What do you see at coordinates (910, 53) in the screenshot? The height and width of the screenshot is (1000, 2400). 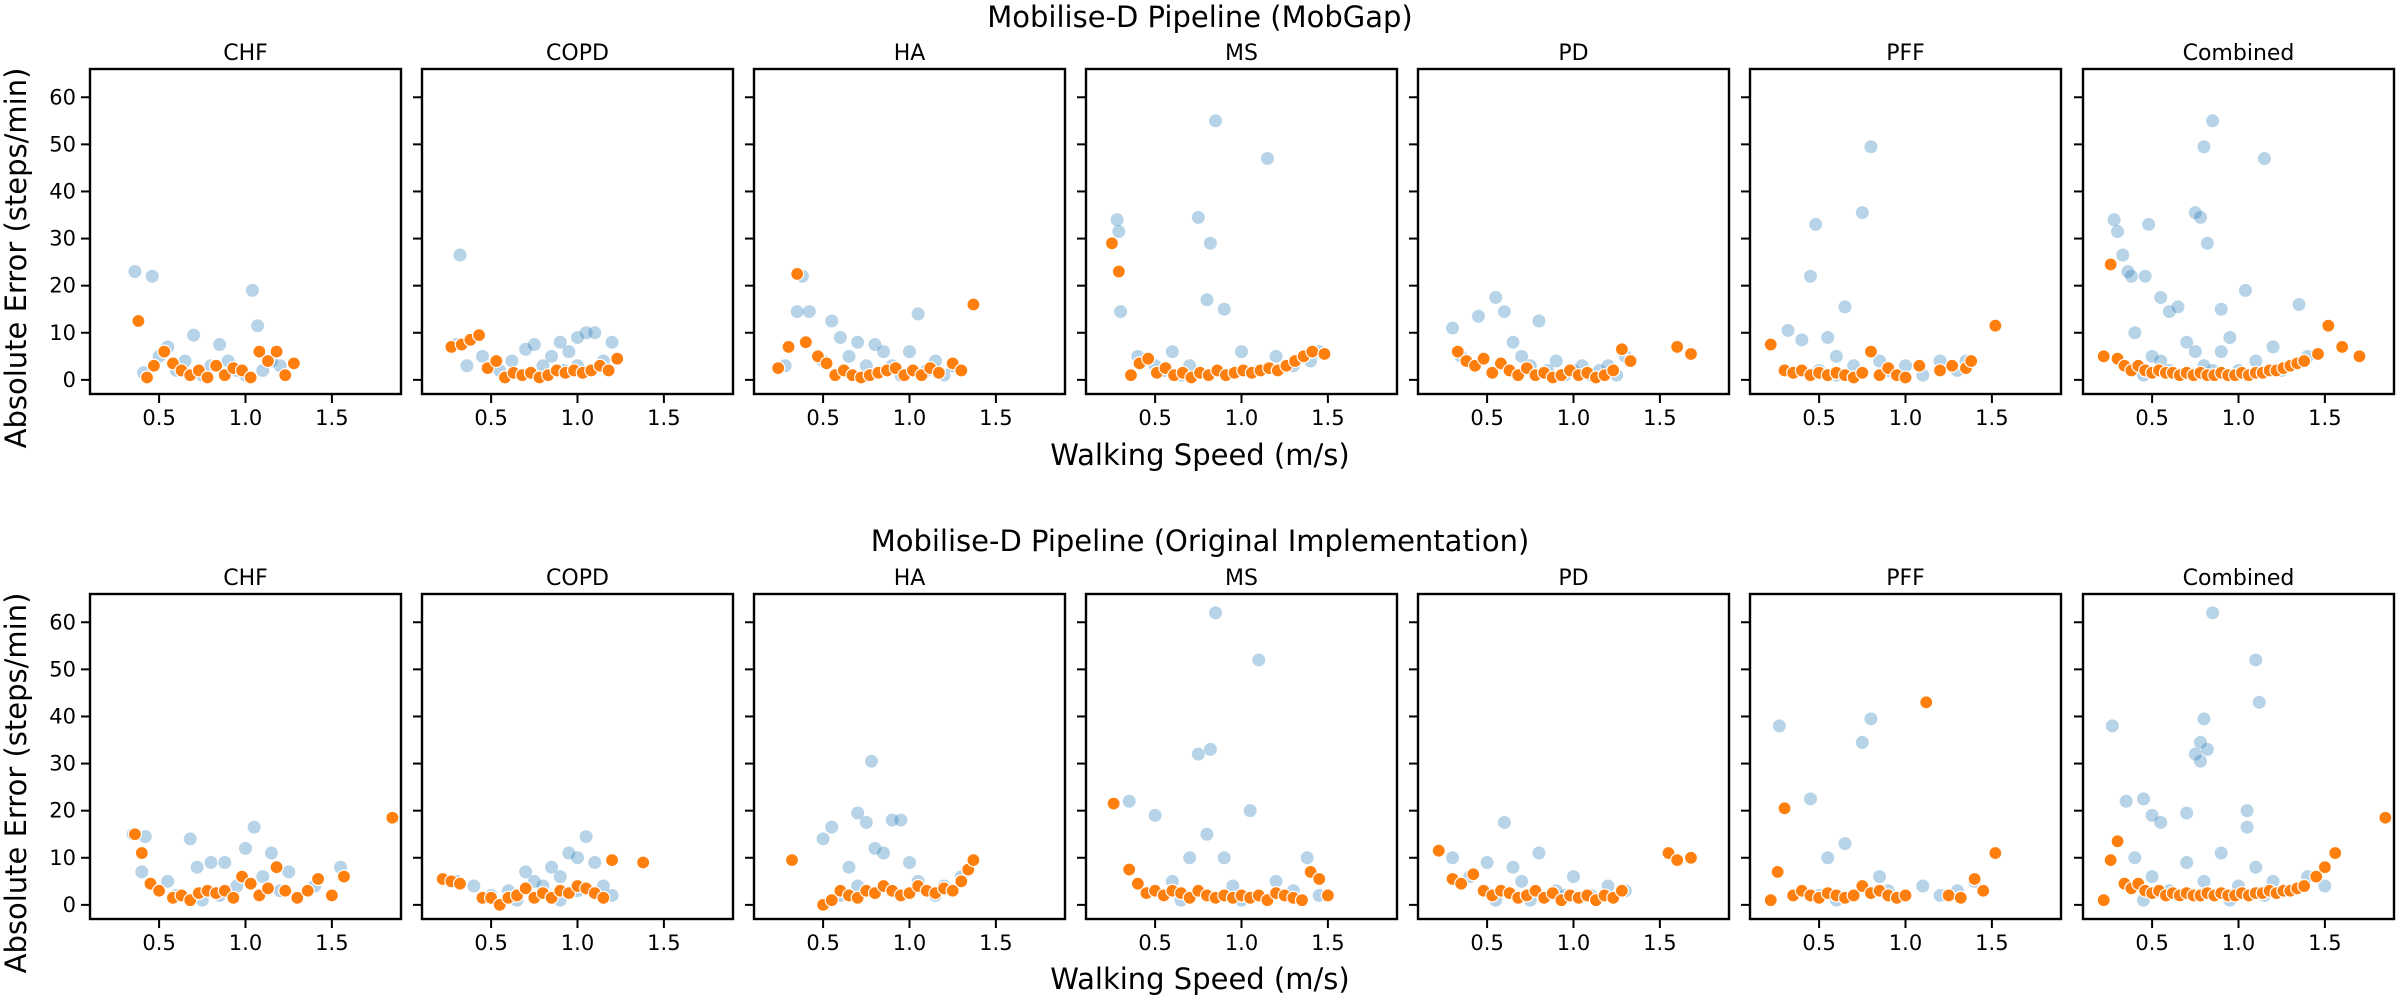 I see `panel-title: HA` at bounding box center [910, 53].